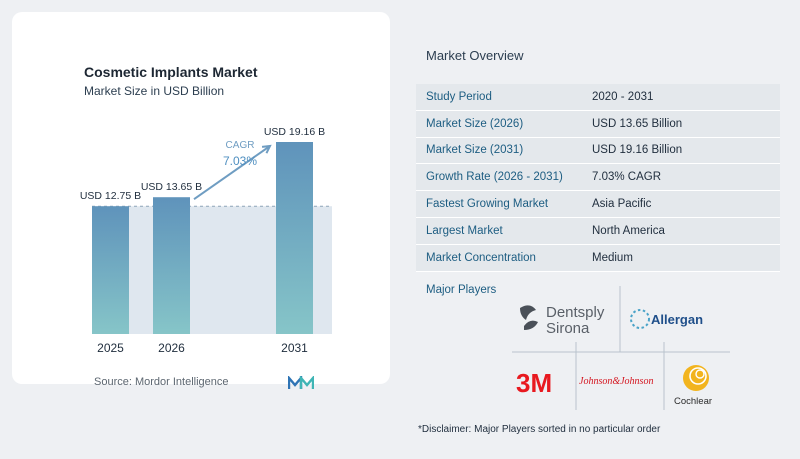 The width and height of the screenshot is (800, 459). What do you see at coordinates (240, 161) in the screenshot?
I see `cagr-value: 7.03%` at bounding box center [240, 161].